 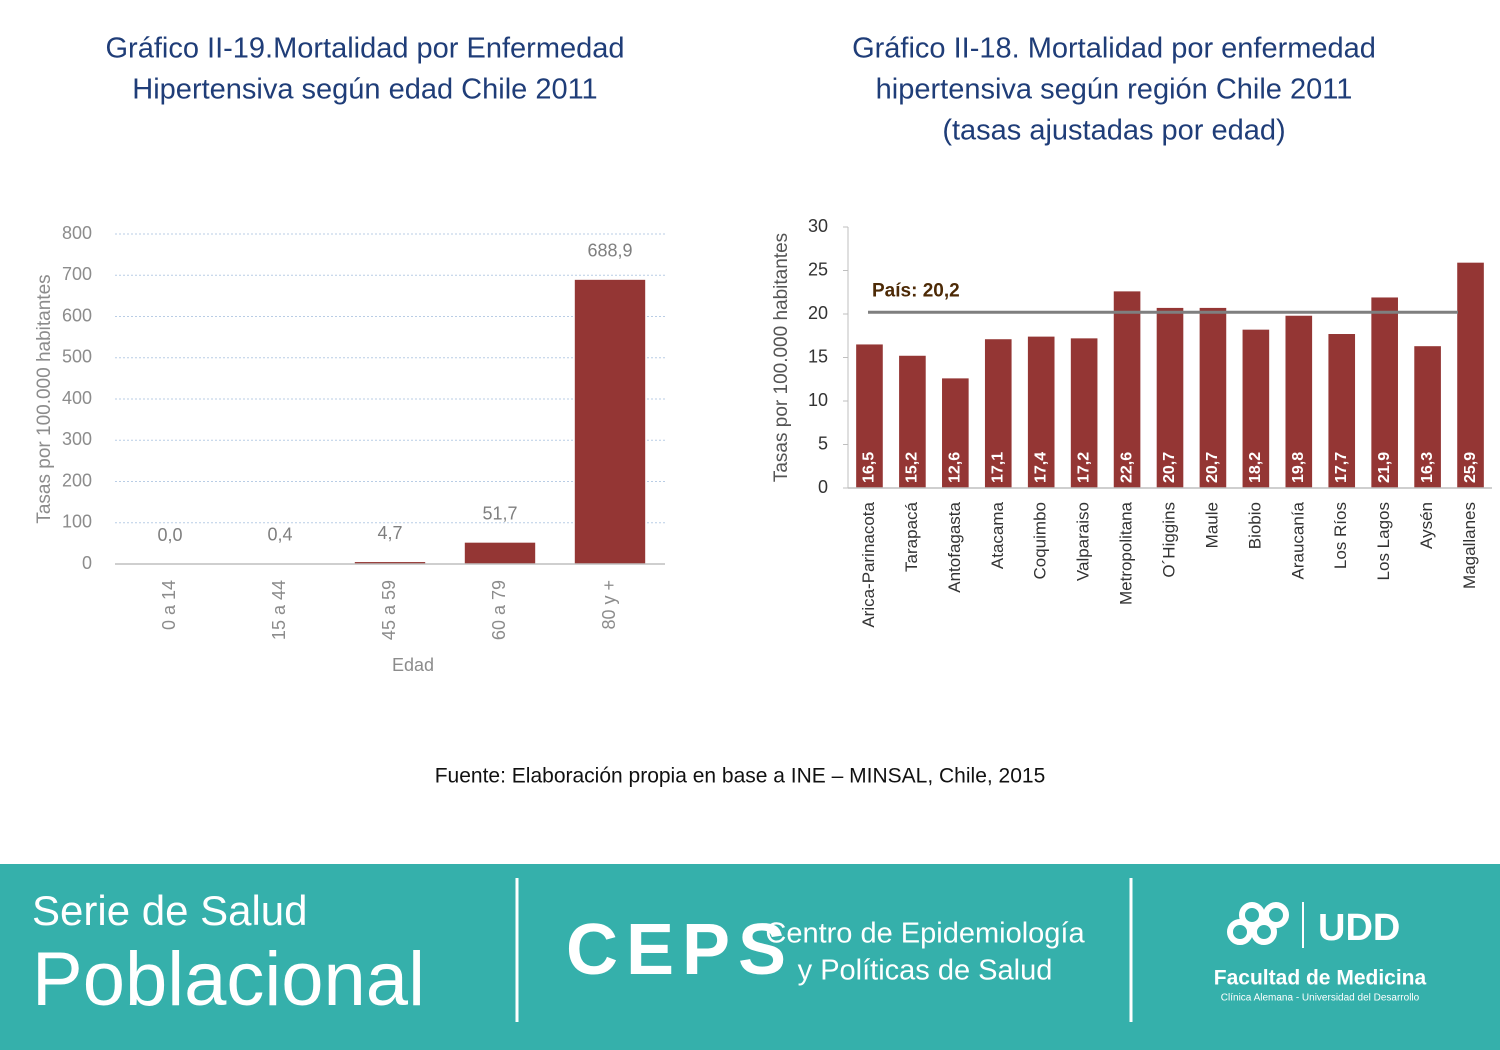 What do you see at coordinates (1040, 467) in the screenshot?
I see `value-label: 17,4` at bounding box center [1040, 467].